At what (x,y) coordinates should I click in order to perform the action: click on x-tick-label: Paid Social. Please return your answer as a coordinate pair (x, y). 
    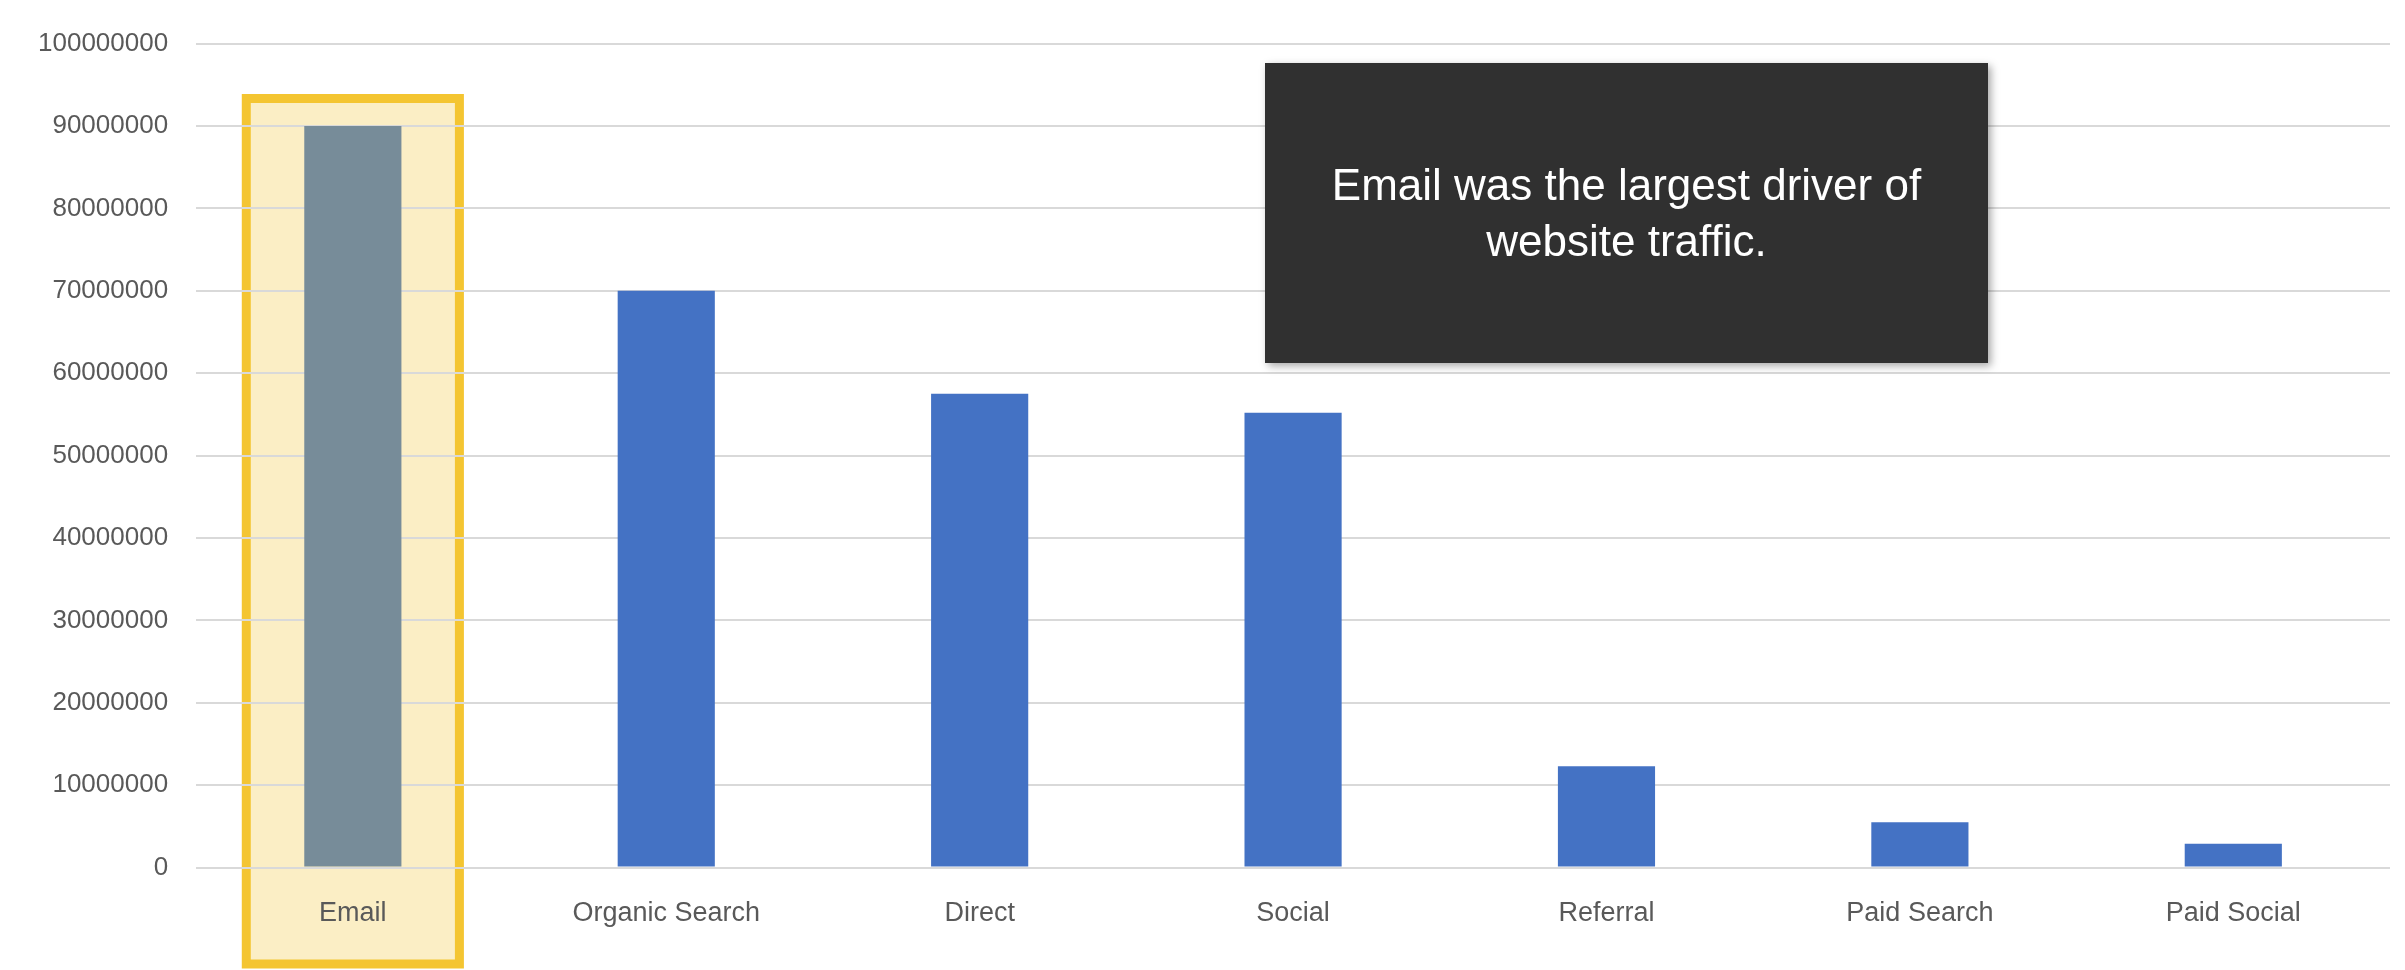
    Looking at the image, I should click on (2233, 912).